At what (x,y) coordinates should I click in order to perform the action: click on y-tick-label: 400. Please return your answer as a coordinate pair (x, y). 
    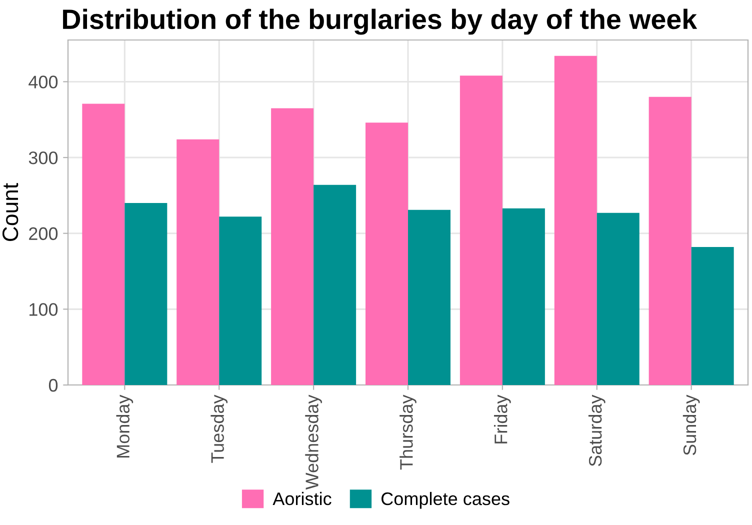
    Looking at the image, I should click on (43, 82).